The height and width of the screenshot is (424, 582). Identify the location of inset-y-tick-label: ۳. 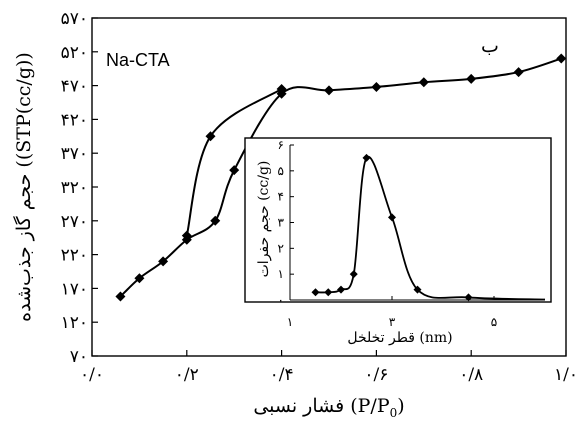
(281, 223).